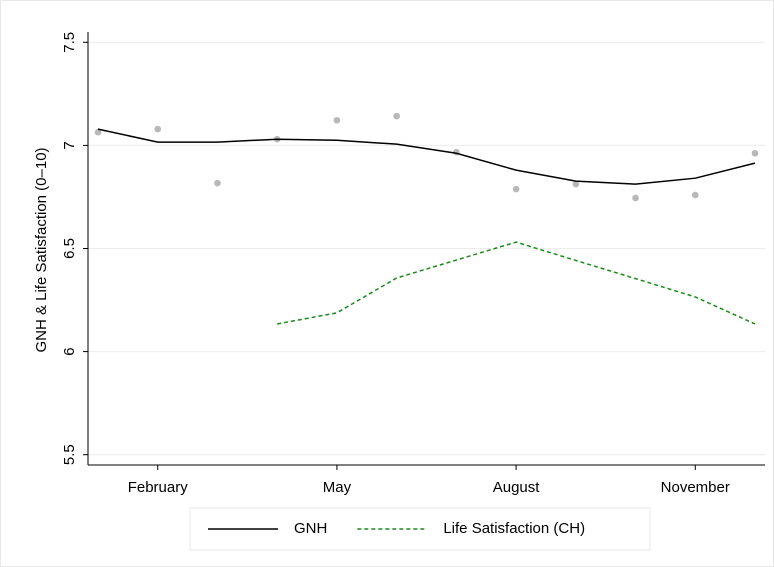 This screenshot has height=567, width=774. What do you see at coordinates (337, 487) in the screenshot?
I see `x-tick-label: May` at bounding box center [337, 487].